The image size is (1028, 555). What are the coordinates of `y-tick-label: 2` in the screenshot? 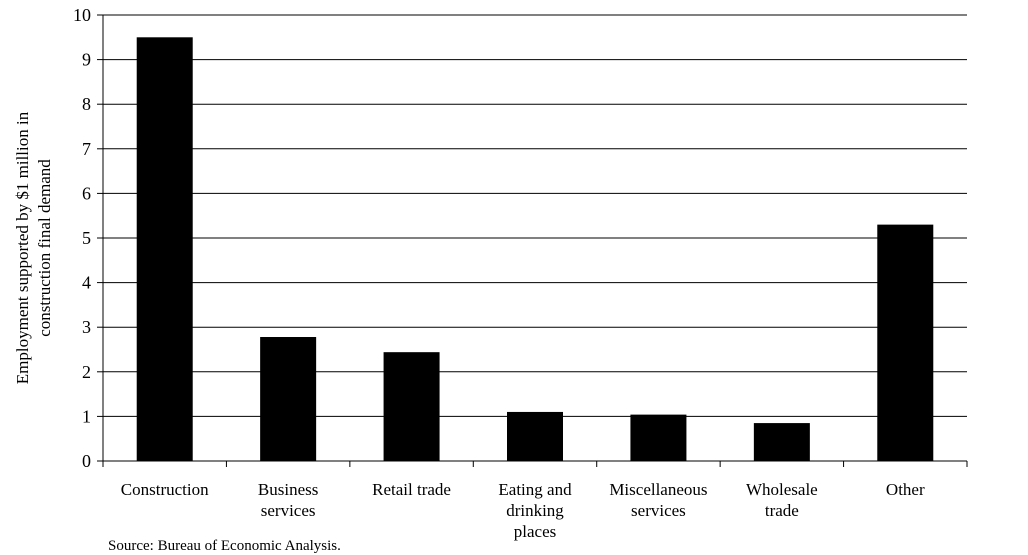 It's located at (86, 372).